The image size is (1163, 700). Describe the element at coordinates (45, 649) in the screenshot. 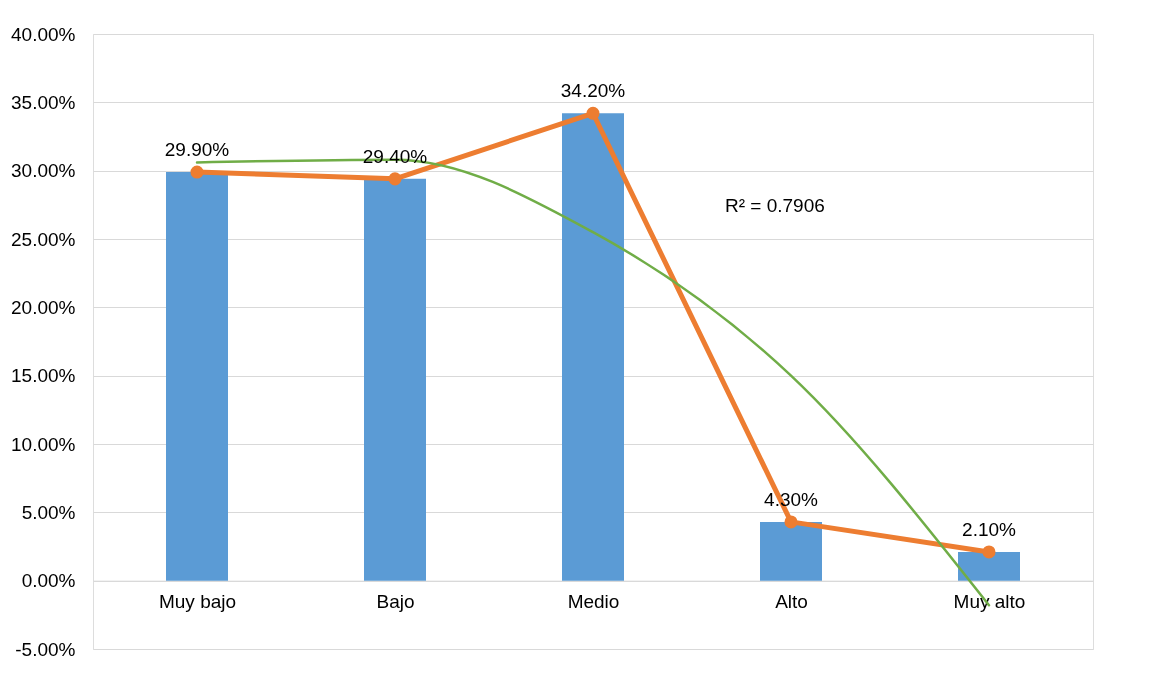

I see `y-tick-label: -5.00%` at that location.